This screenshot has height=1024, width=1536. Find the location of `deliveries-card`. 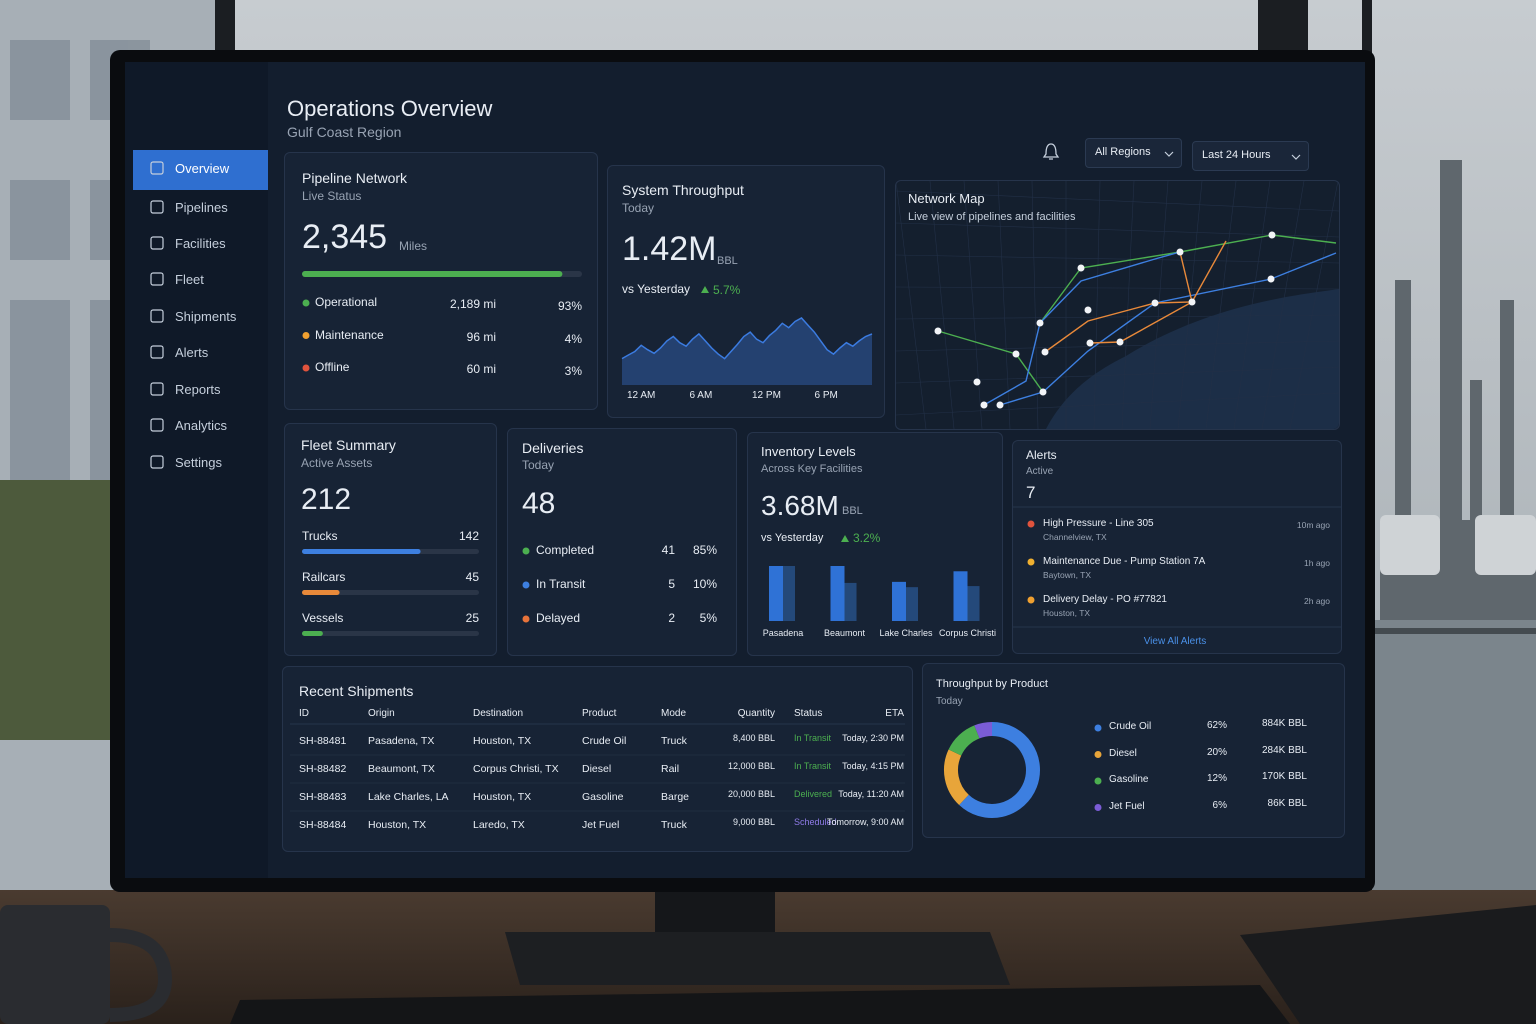

deliveries-card is located at coordinates (622, 542).